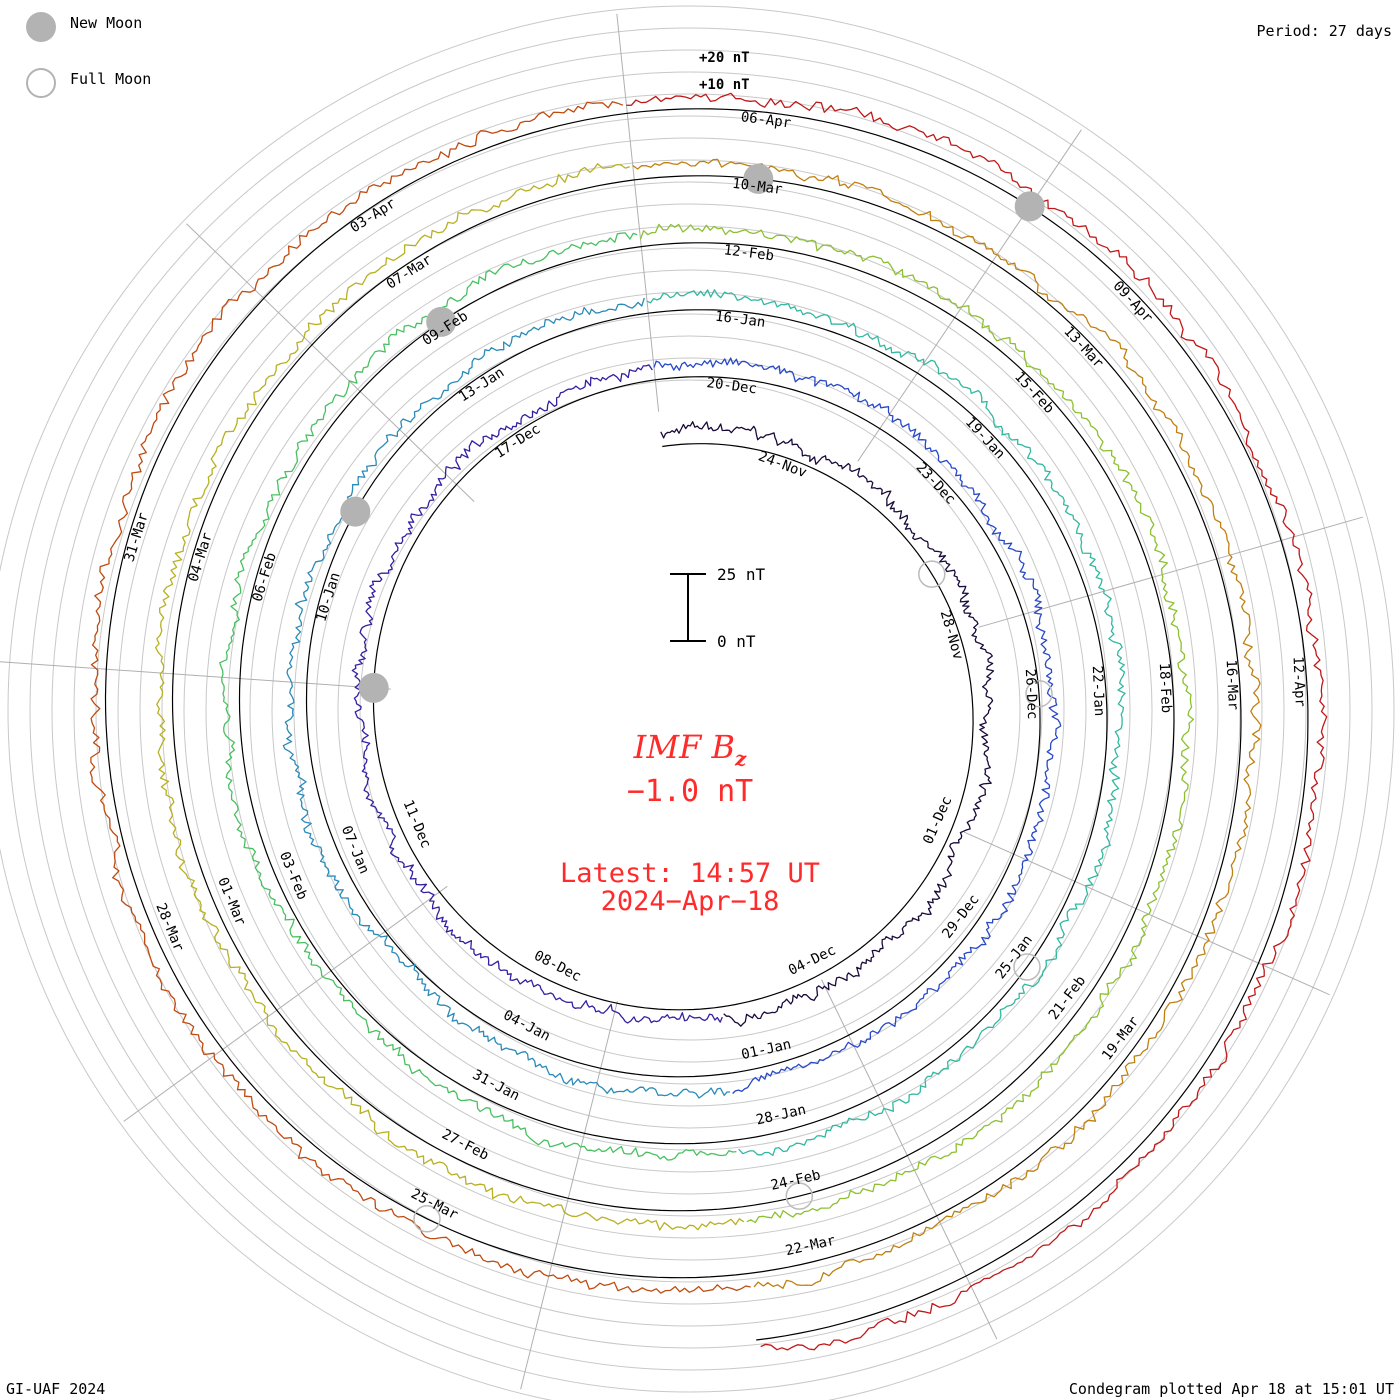 This screenshot has height=1400, width=1400. What do you see at coordinates (1067, 998) in the screenshot?
I see `date-label: 21-Feb` at bounding box center [1067, 998].